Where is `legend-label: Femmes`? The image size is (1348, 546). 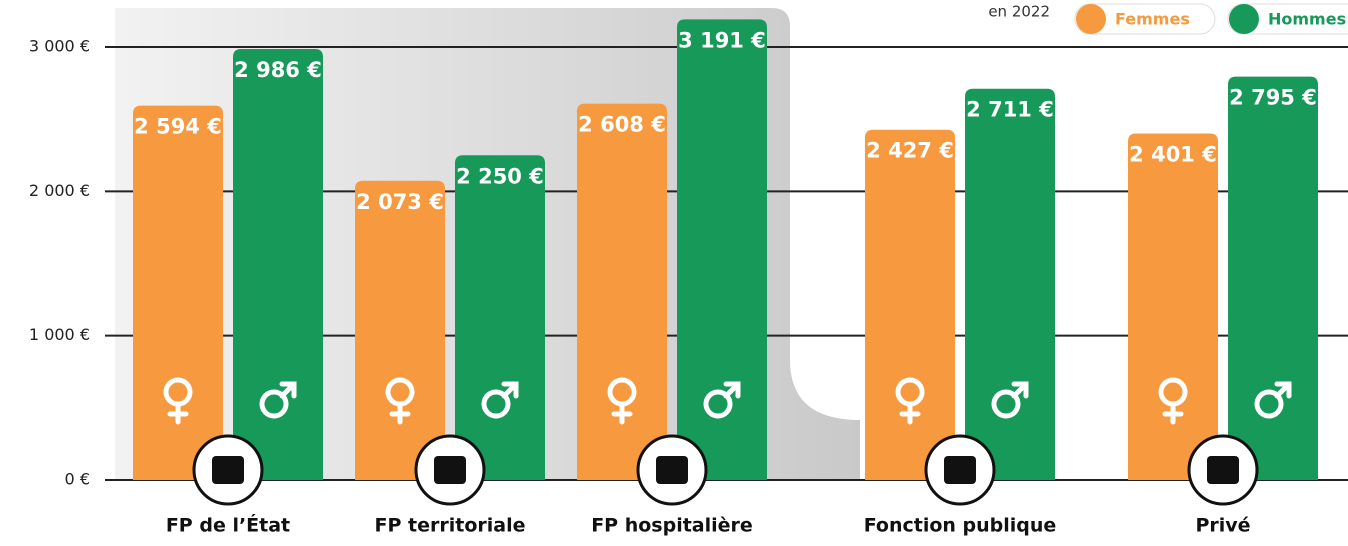 legend-label: Femmes is located at coordinates (1152, 19).